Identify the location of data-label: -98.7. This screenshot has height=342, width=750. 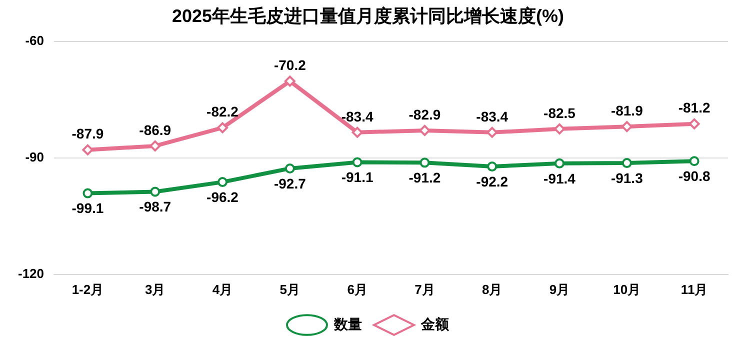
(155, 206).